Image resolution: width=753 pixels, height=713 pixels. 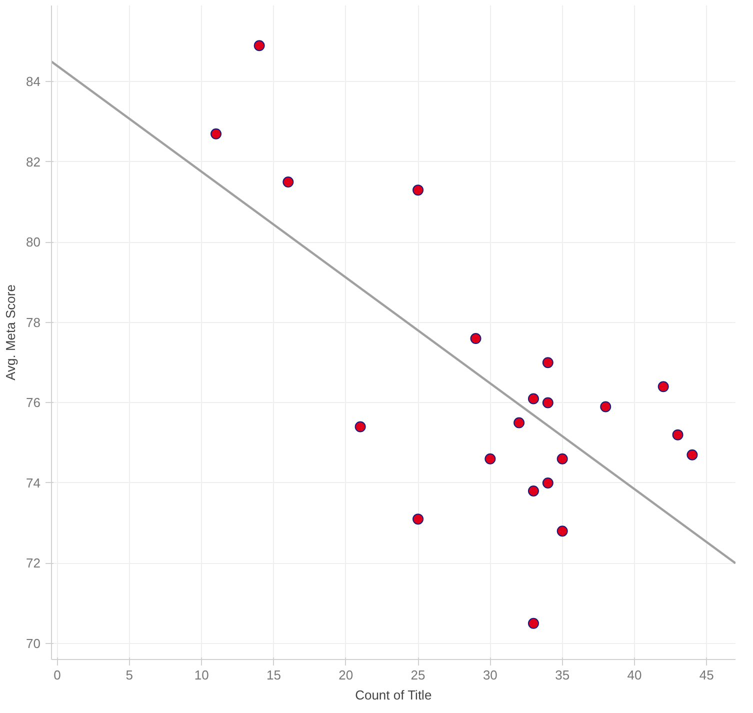 I want to click on x-tick-label: 0, so click(x=57, y=675).